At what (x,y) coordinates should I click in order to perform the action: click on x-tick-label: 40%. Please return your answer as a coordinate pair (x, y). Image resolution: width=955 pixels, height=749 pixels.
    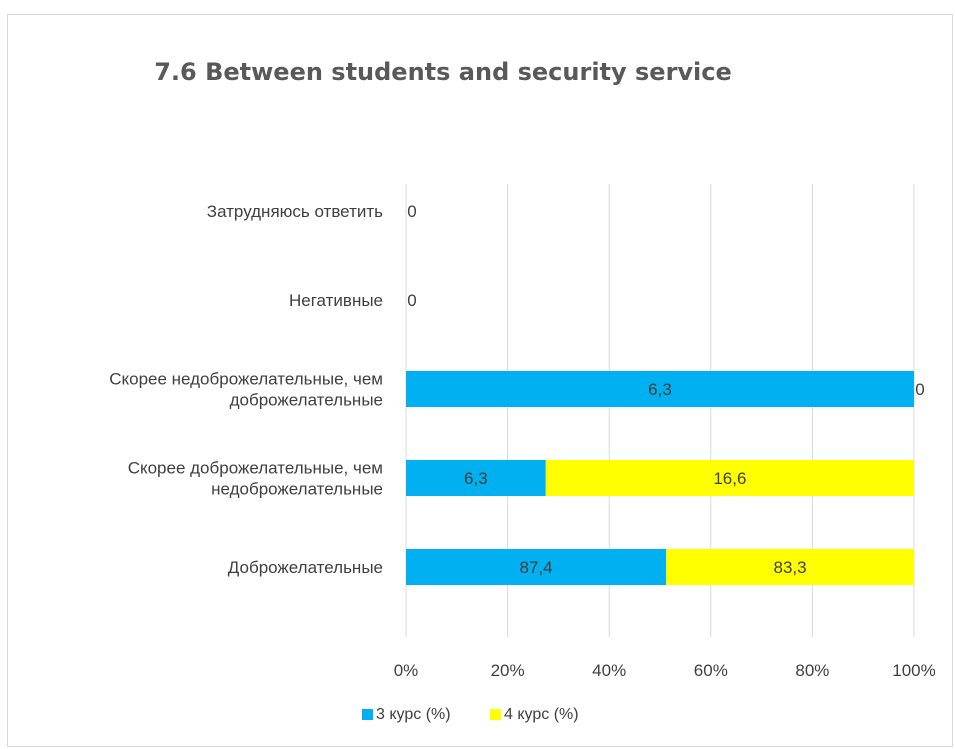
    Looking at the image, I should click on (609, 670).